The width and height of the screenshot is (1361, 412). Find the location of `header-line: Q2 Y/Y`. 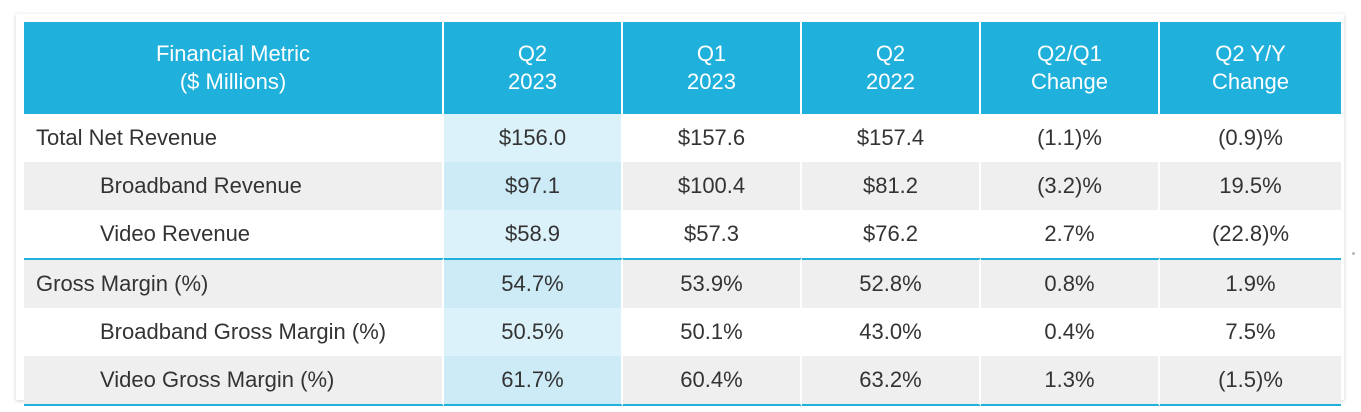

header-line: Q2 Y/Y is located at coordinates (1250, 53).